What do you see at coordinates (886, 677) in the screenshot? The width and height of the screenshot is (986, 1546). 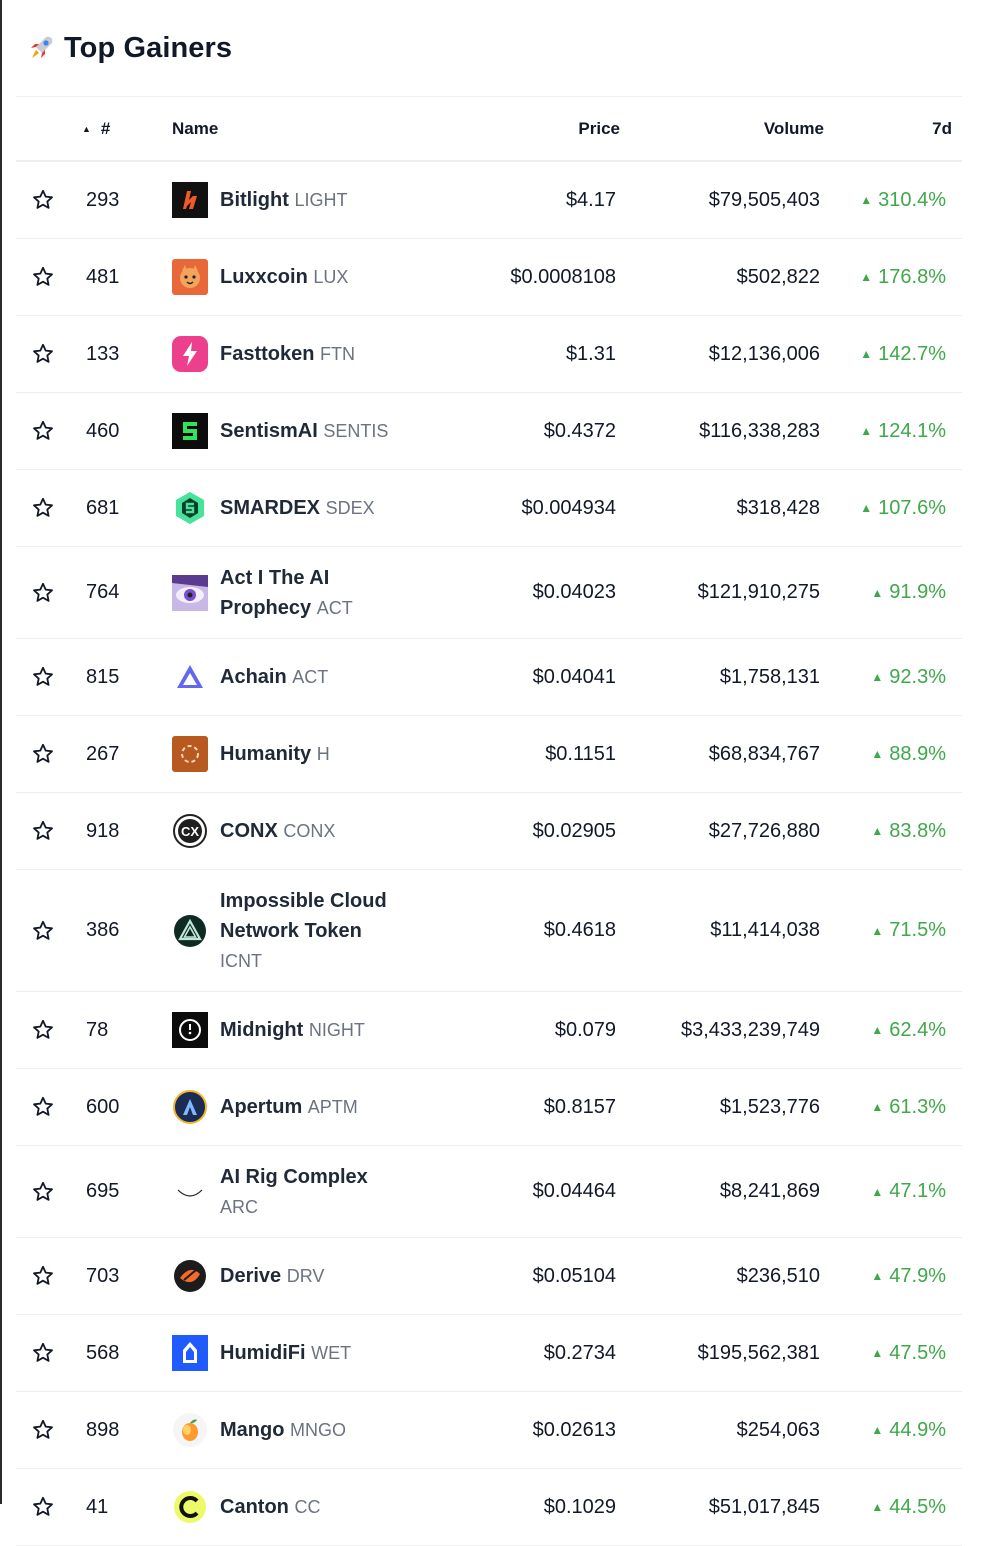 I see `coin-7d-change: ▲ 92.3%` at bounding box center [886, 677].